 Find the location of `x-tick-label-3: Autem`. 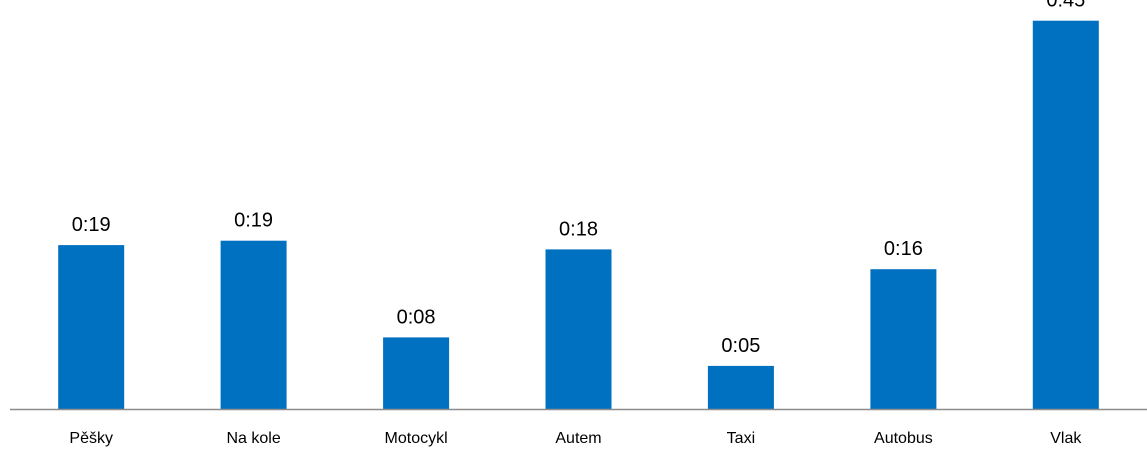

x-tick-label-3: Autem is located at coordinates (578, 438).